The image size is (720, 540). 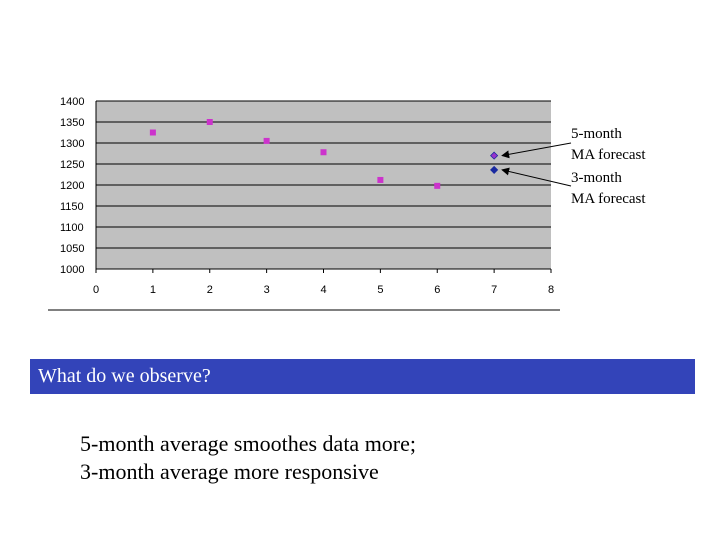 What do you see at coordinates (210, 290) in the screenshot?
I see `x-tick-label: 2` at bounding box center [210, 290].